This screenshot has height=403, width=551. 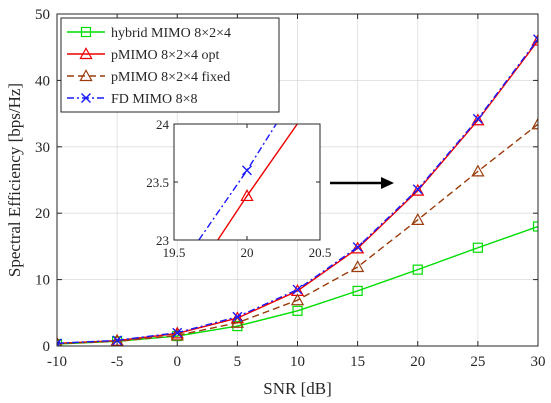 I want to click on inset-axes, so click(x=247, y=182).